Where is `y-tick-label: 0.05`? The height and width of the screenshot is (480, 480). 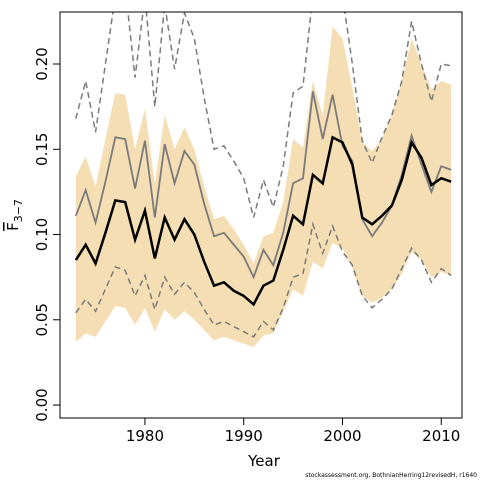 y-tick-label: 0.05 is located at coordinates (42, 319).